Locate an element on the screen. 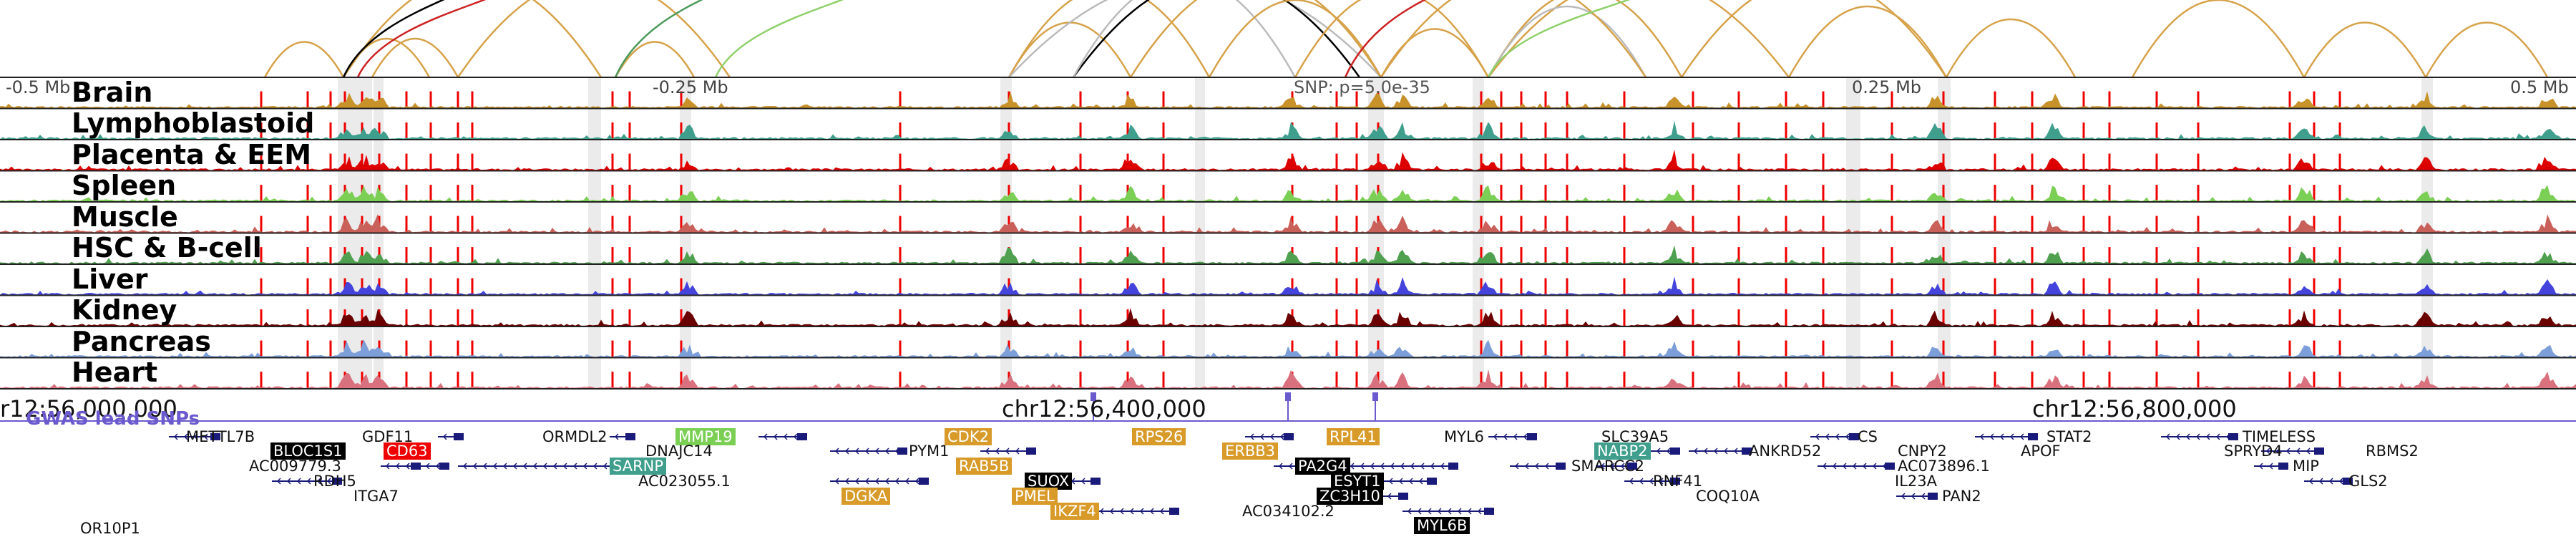 The image size is (2576, 537). gene-nabp2: NABP2 is located at coordinates (1622, 451).